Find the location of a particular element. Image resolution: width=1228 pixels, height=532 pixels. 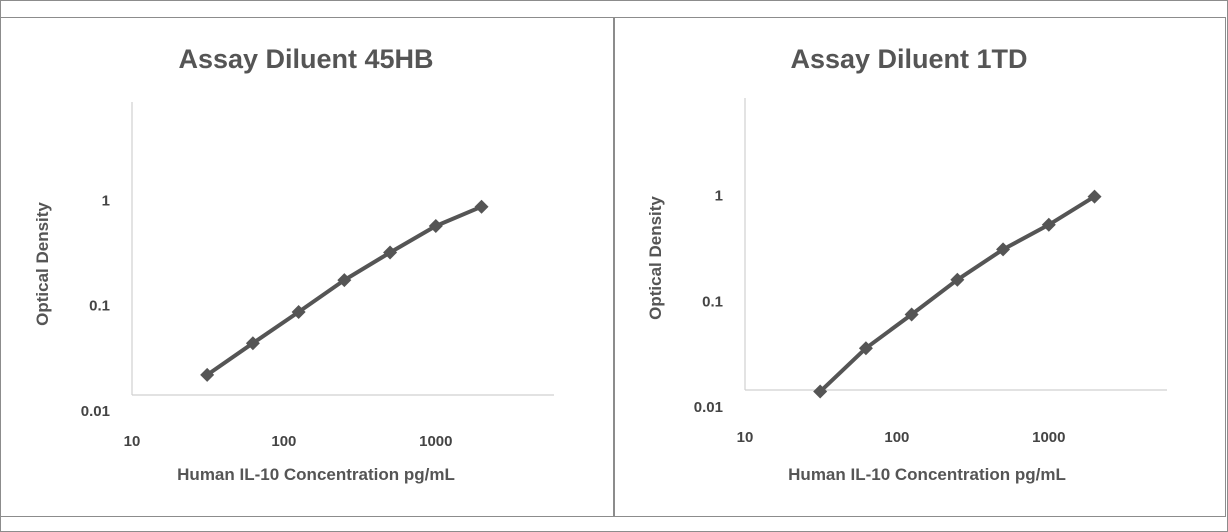

chart-title: Assay Diluent 1TD is located at coordinates (908, 59).